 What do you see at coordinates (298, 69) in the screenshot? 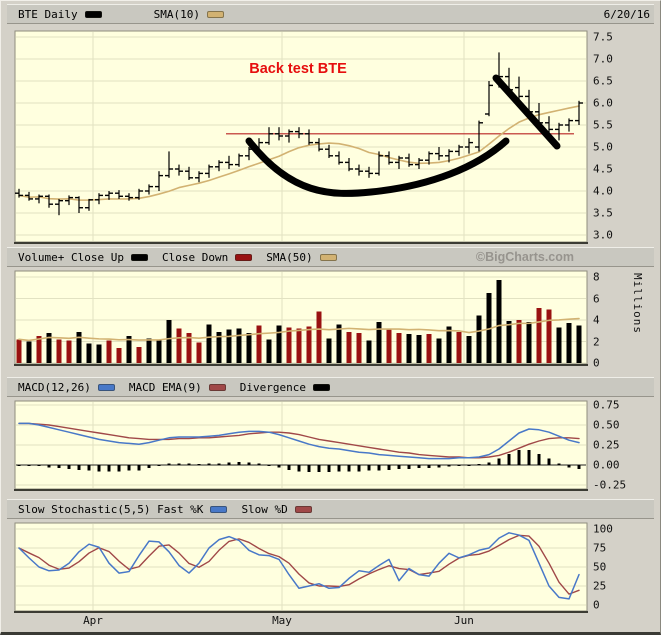
I see `back-test-annotation: Back test BTE` at bounding box center [298, 69].